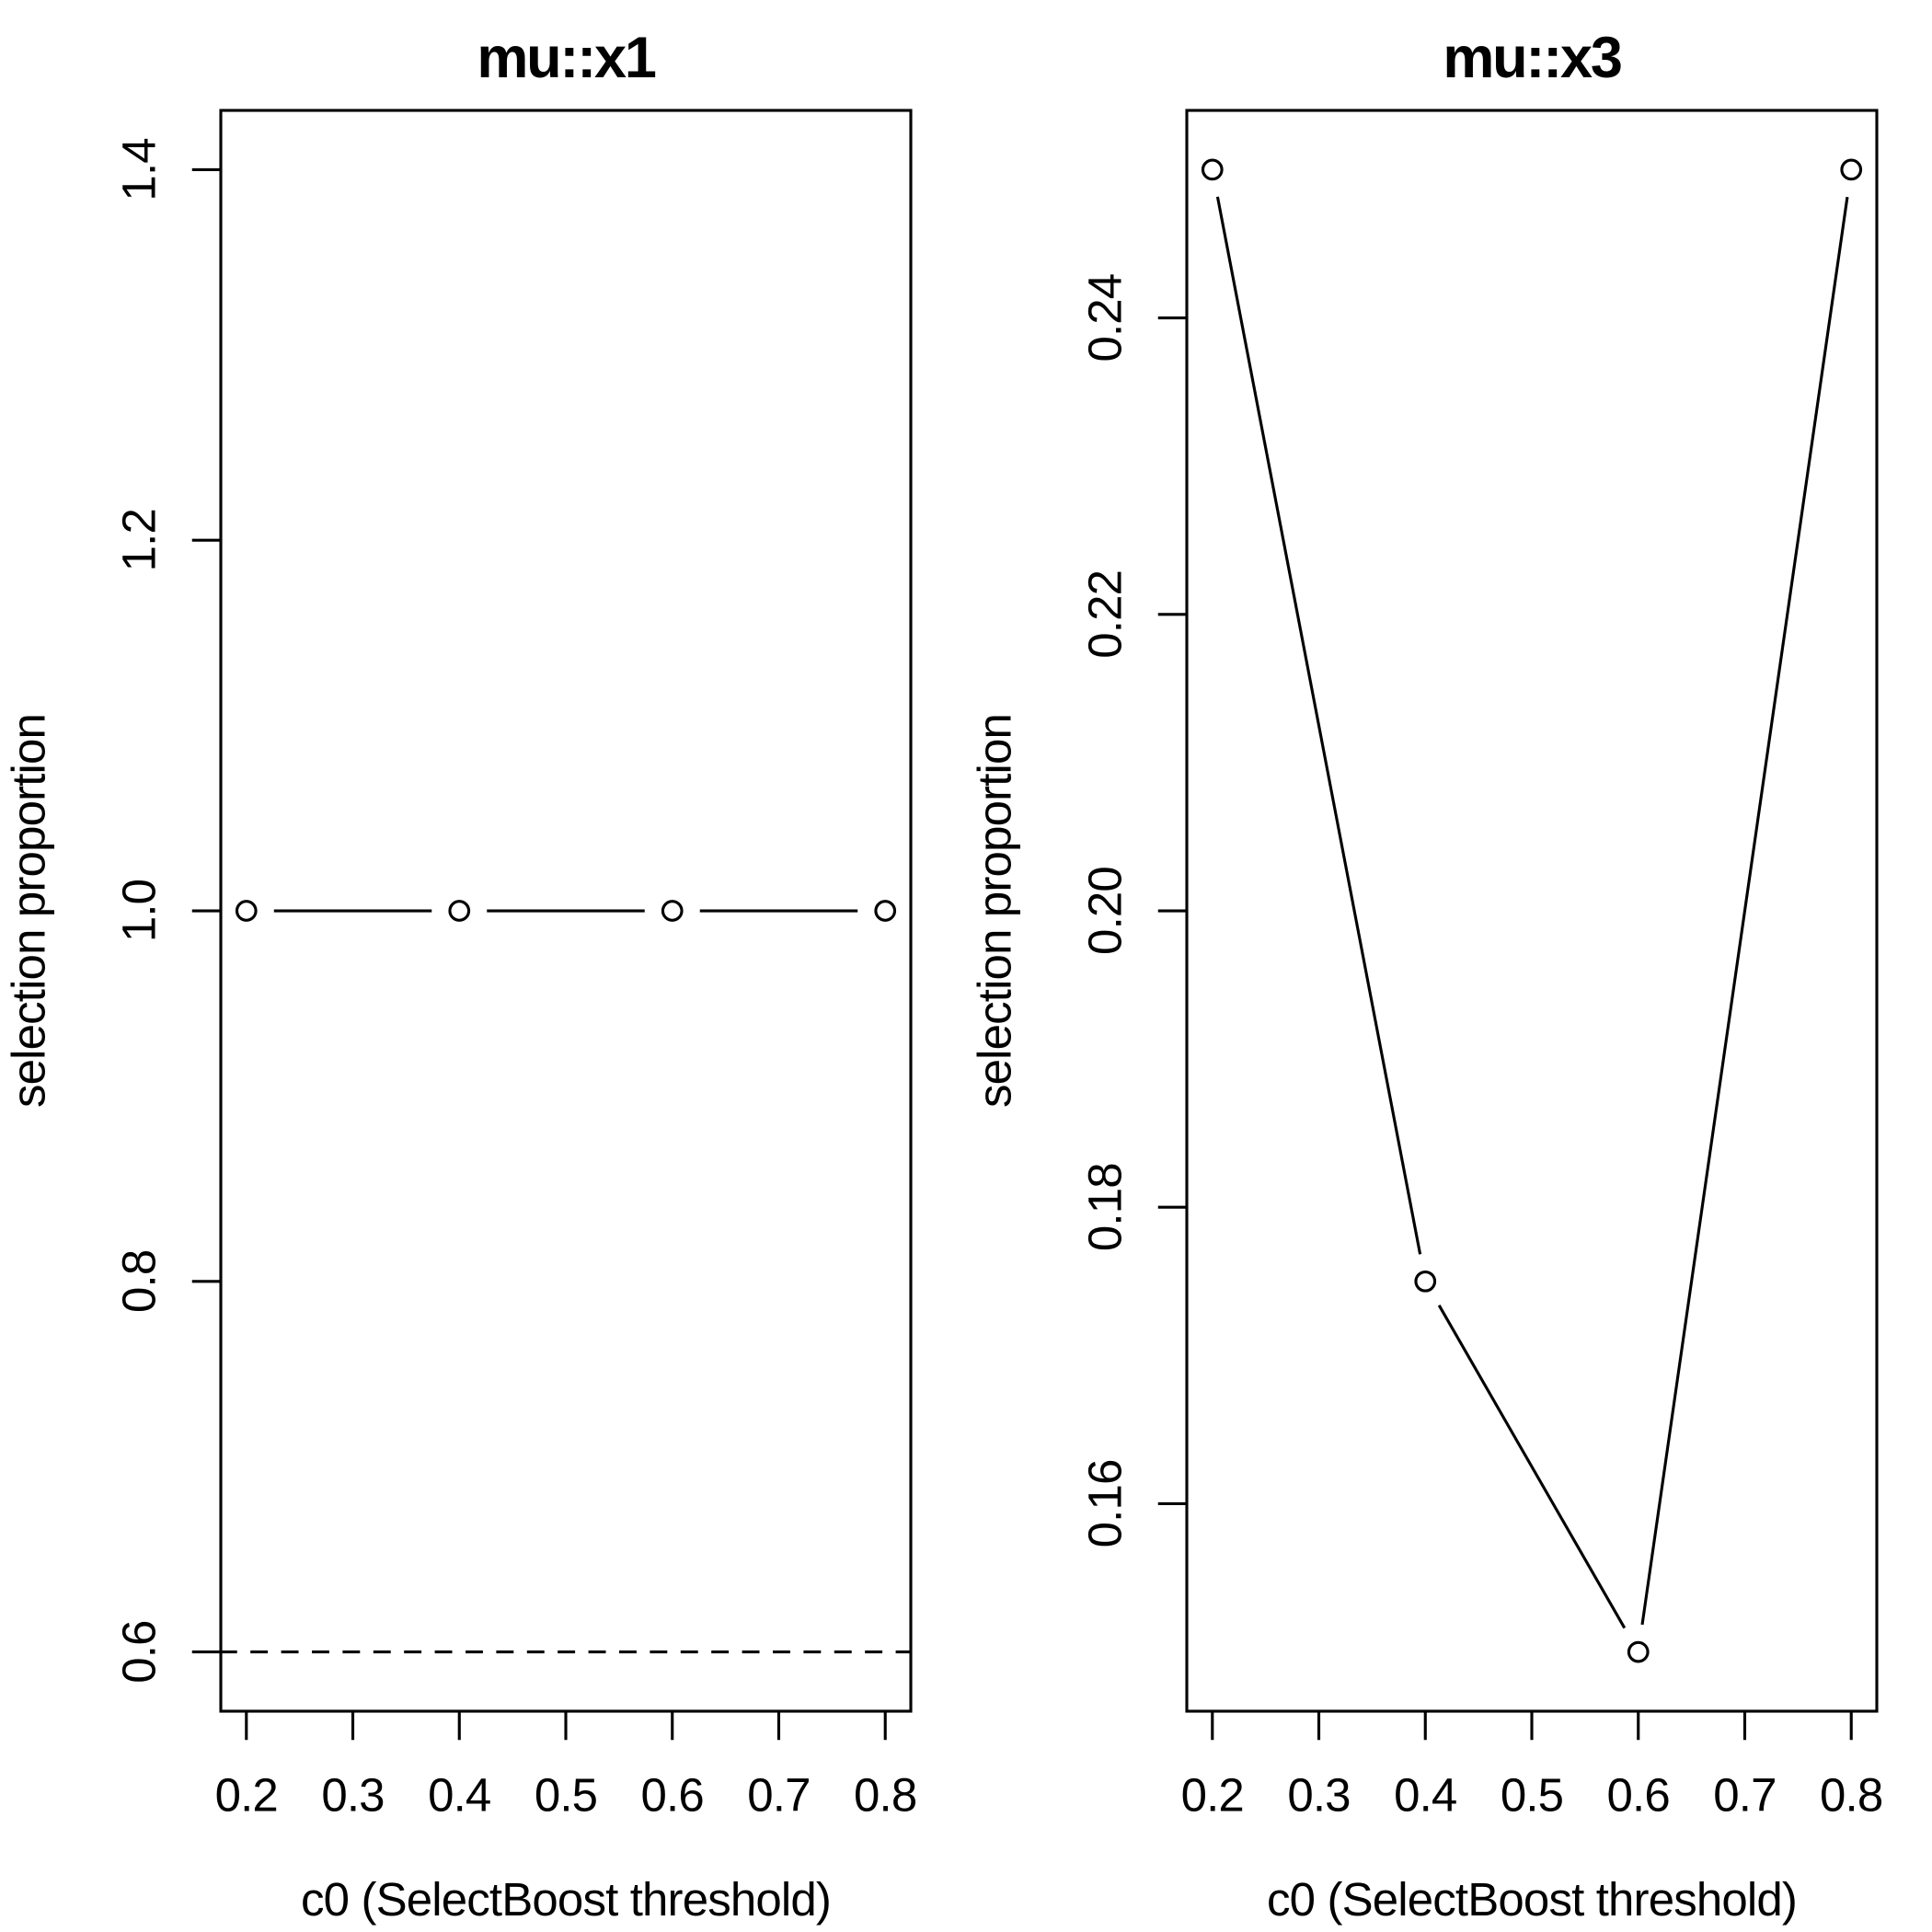  What do you see at coordinates (1105, 911) in the screenshot?
I see `svg-text: 0.20` at bounding box center [1105, 911].